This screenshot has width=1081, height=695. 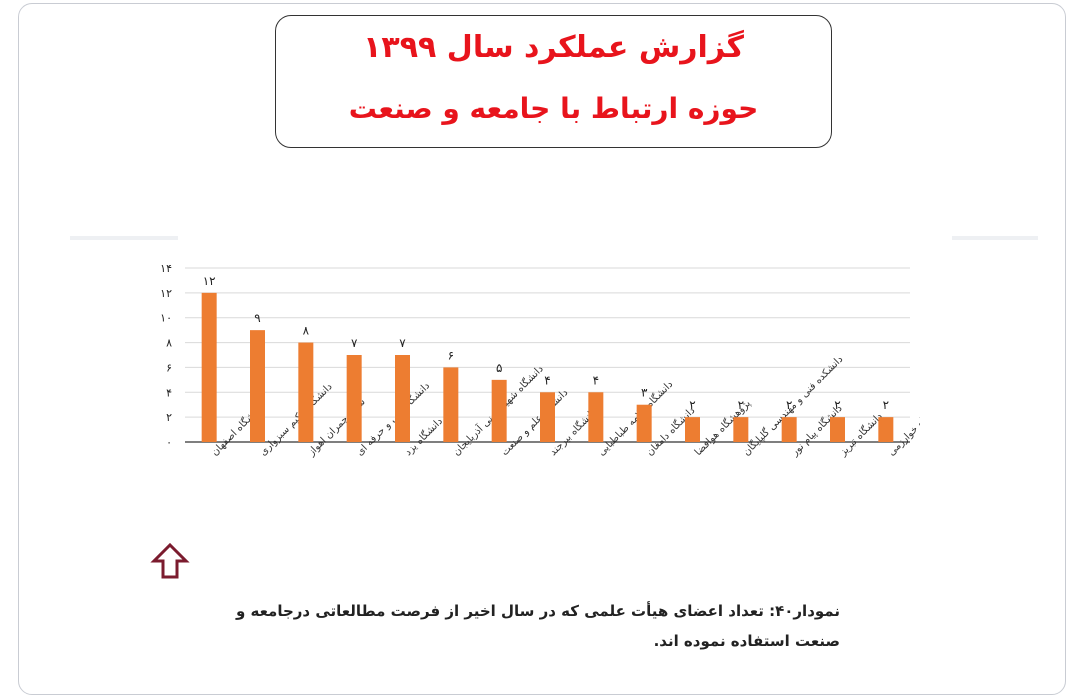 What do you see at coordinates (169, 367) in the screenshot?
I see `y-tick-label: ۶` at bounding box center [169, 367].